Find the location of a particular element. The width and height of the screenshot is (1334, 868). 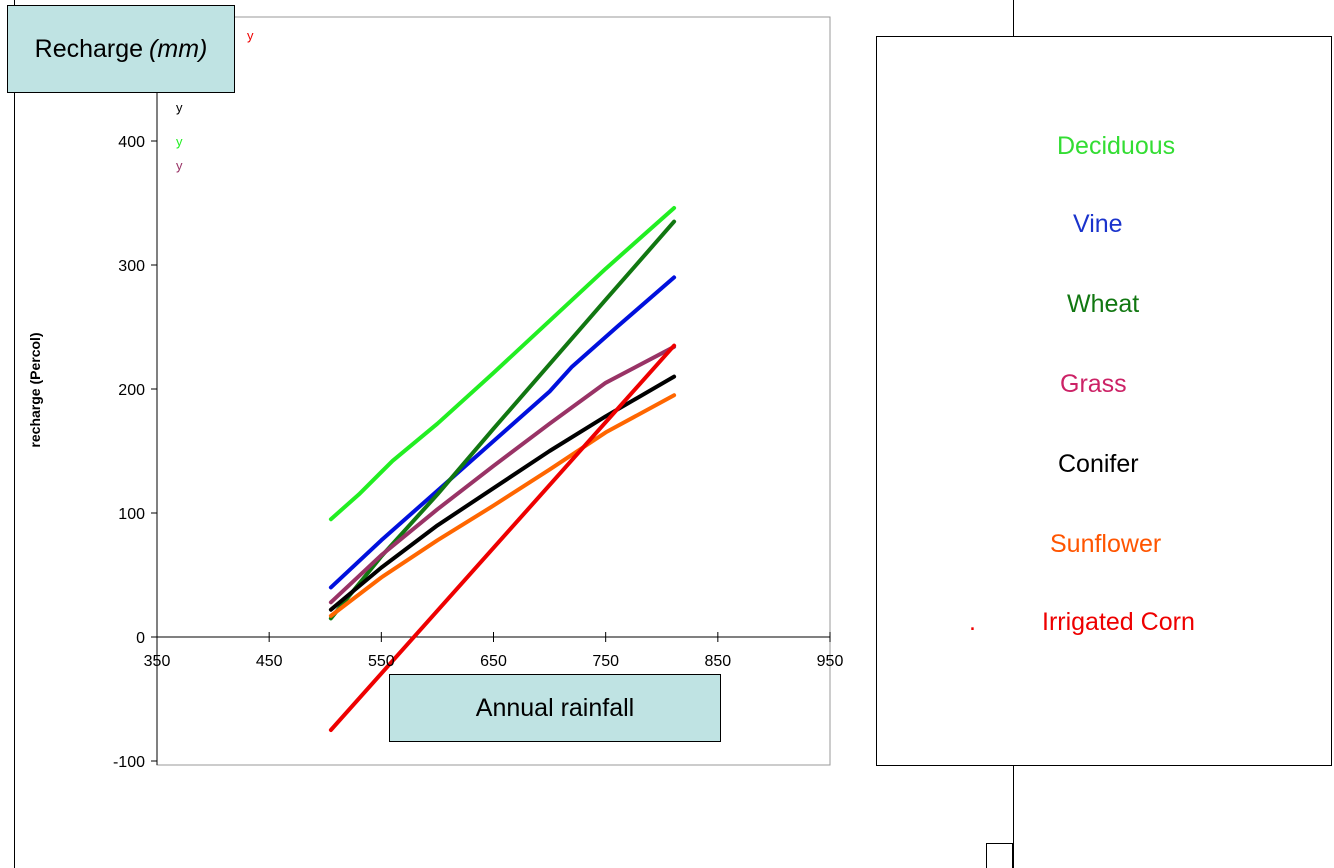

legend-item-conifer: Conifer is located at coordinates (1098, 464).